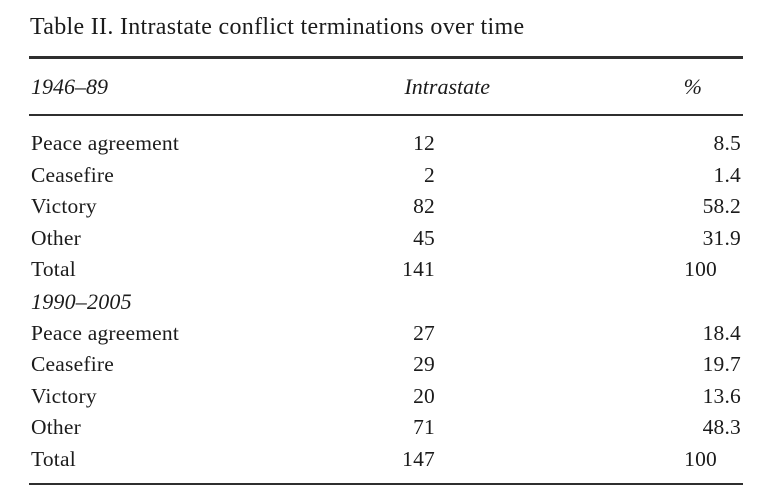 The width and height of the screenshot is (764, 492). What do you see at coordinates (386, 239) in the screenshot?
I see `table-row: Other 45 31.9` at bounding box center [386, 239].